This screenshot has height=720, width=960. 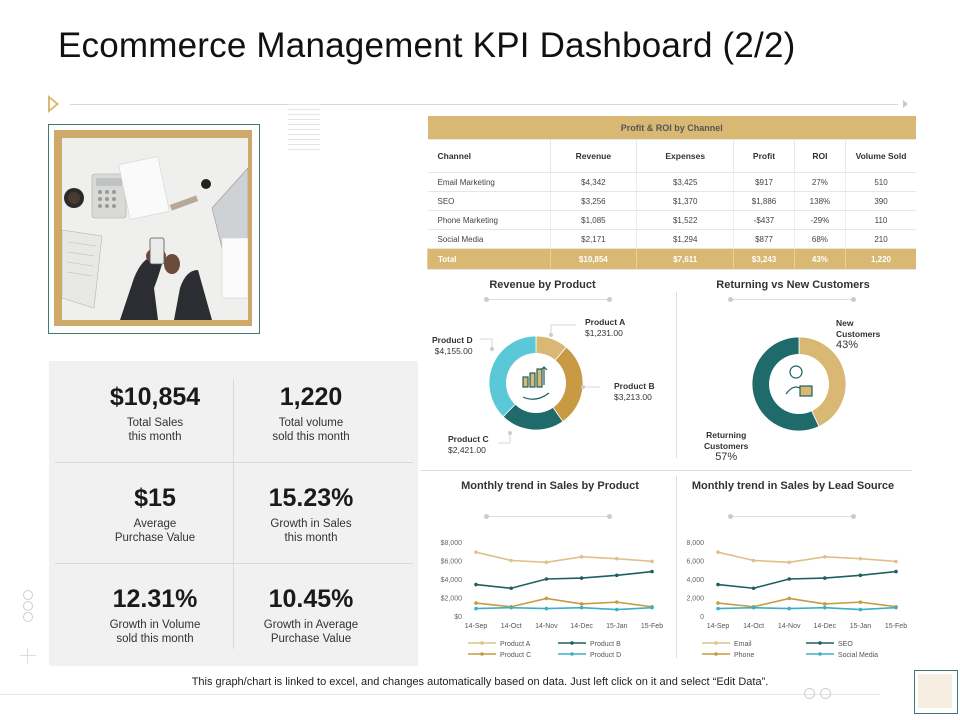 I want to click on table-cell: -29%, so click(x=819, y=220).